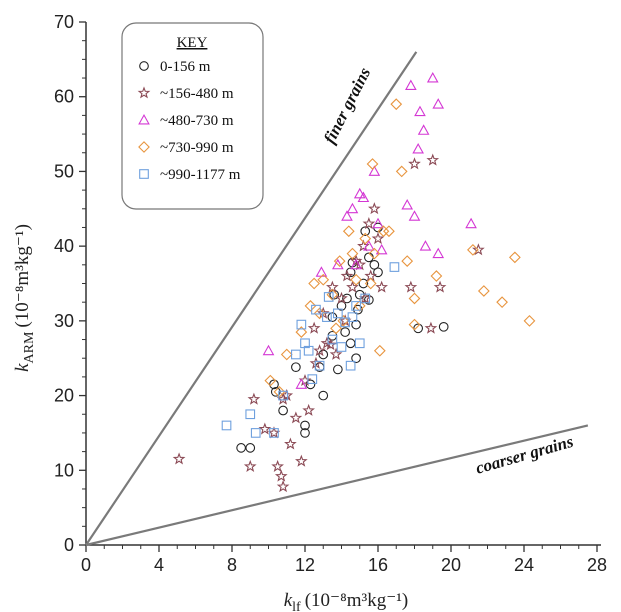  Describe the element at coordinates (64, 246) in the screenshot. I see `y-tick-label: 40` at that location.